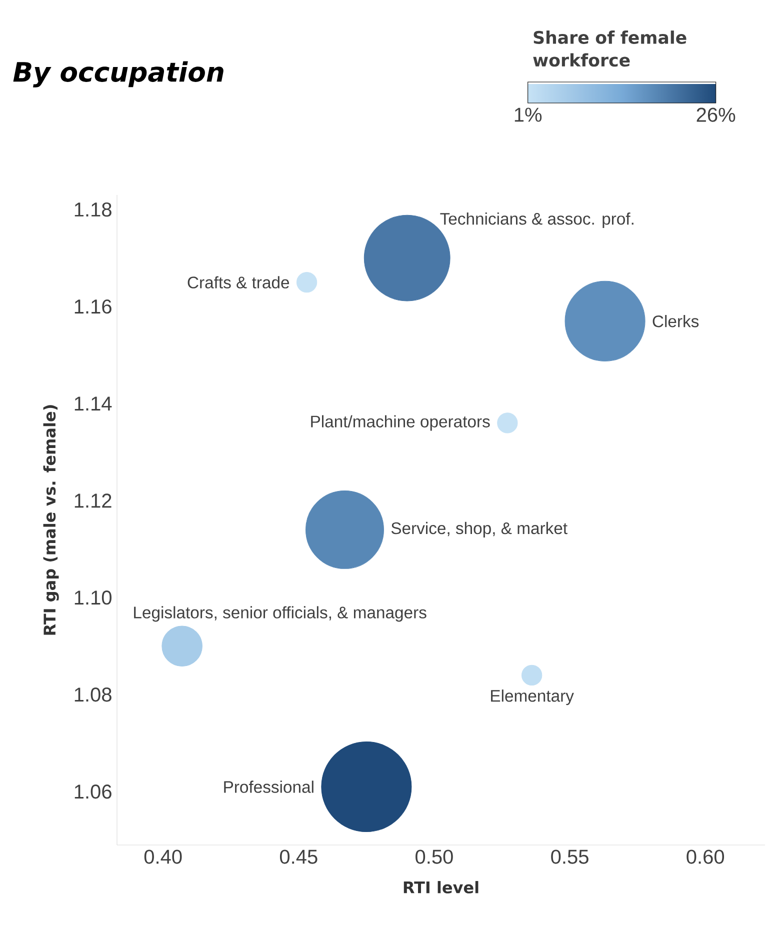 Image resolution: width=769 pixels, height=937 pixels. I want to click on color-bar-label: 1%, so click(528, 115).